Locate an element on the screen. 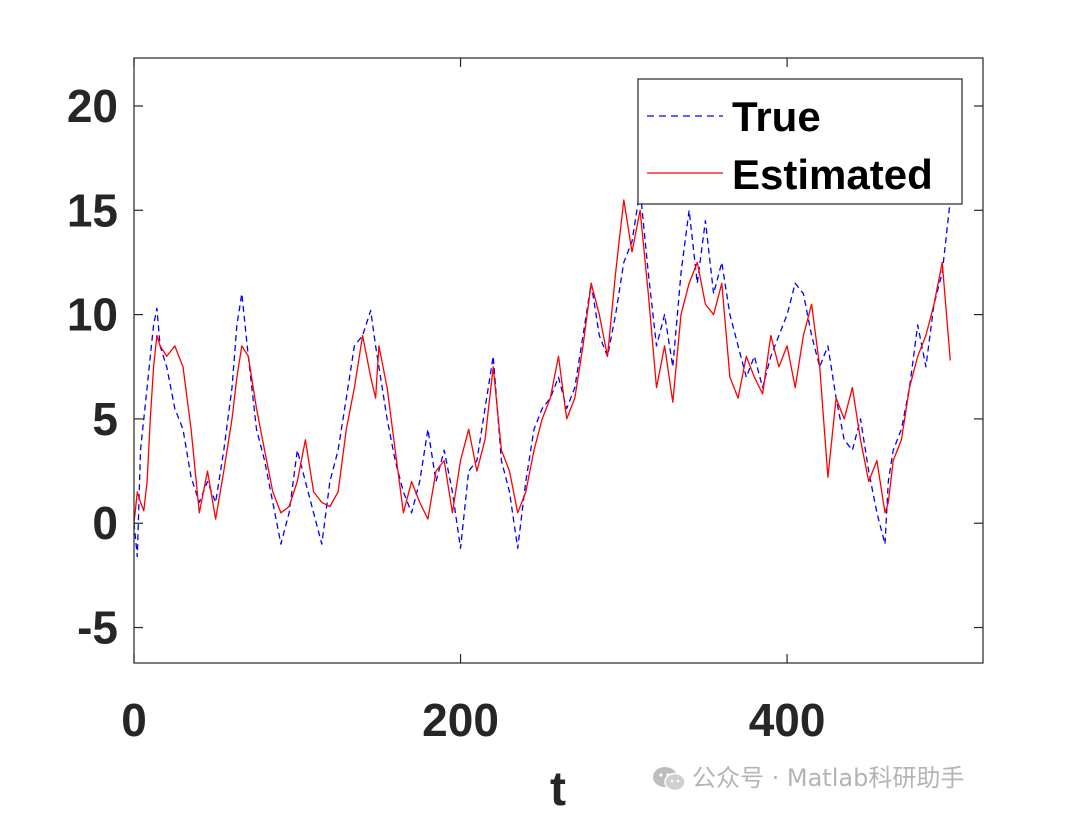 This screenshot has height=818, width=1080. x-tick-label: 400 is located at coordinates (787, 720).